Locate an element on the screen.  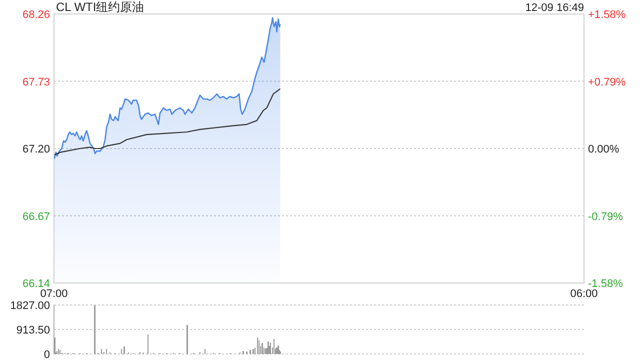
y-tick-label: 67.73 is located at coordinates (36, 82).